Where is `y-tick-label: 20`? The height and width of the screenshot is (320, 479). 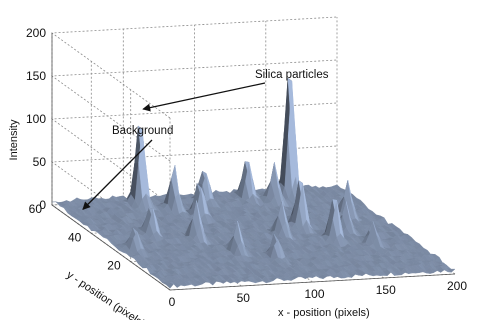 y-tick-label: 20 is located at coordinates (114, 266).